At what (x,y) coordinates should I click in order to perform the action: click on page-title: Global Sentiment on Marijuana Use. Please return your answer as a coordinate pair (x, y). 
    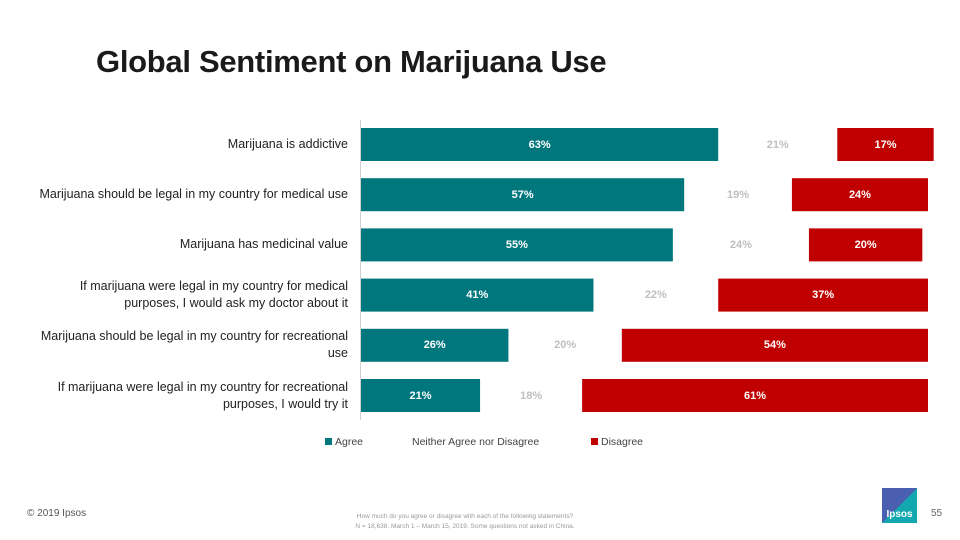
    Looking at the image, I should click on (351, 61).